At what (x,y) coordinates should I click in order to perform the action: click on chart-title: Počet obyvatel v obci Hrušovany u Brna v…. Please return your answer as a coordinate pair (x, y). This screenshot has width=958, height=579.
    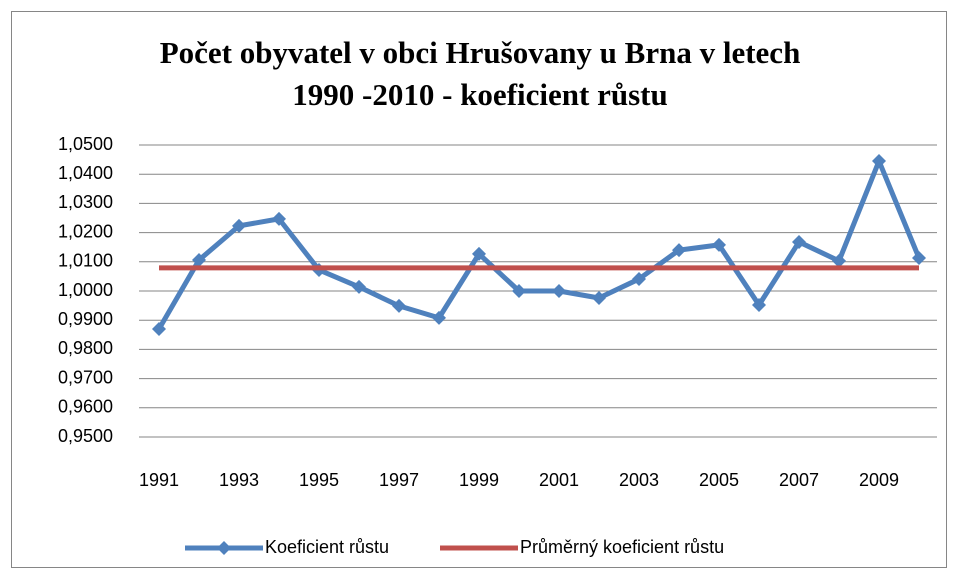
    Looking at the image, I should click on (480, 52).